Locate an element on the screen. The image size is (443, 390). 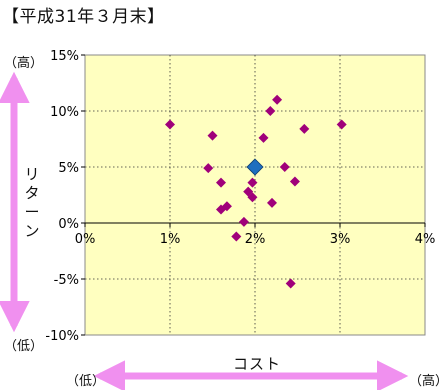
x-tick-label: 0% is located at coordinates (85, 239).